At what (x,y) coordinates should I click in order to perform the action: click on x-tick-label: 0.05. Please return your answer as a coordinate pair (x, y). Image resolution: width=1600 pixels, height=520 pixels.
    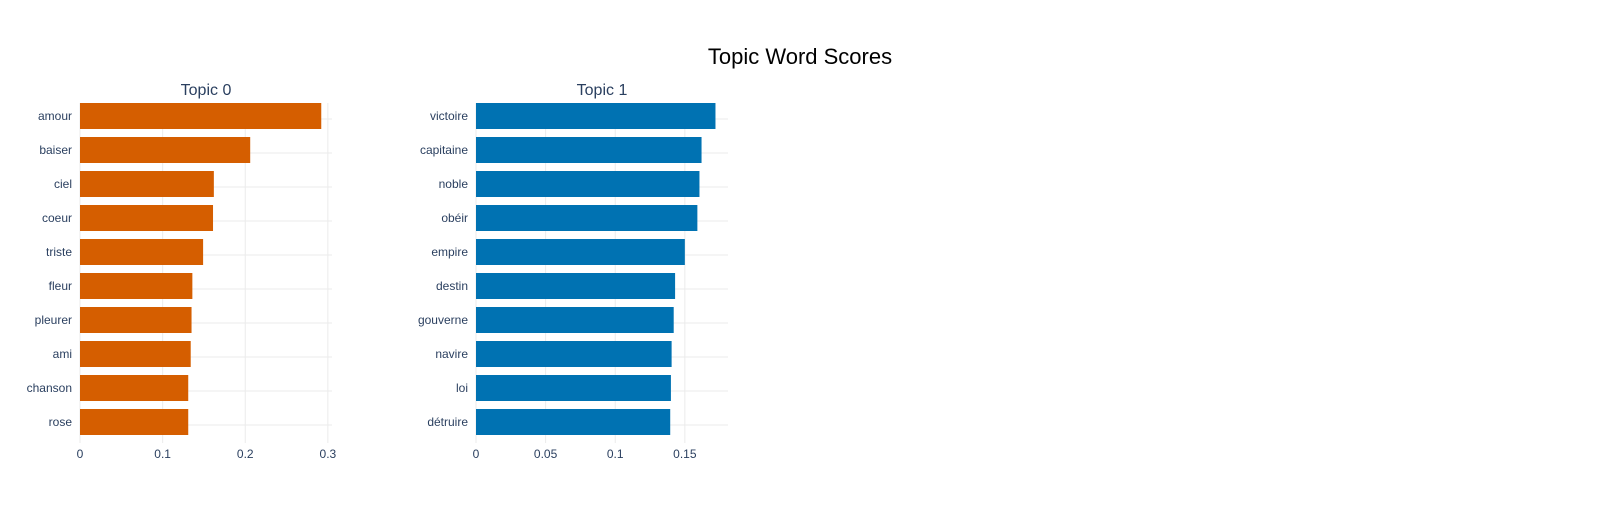
    Looking at the image, I should click on (546, 454).